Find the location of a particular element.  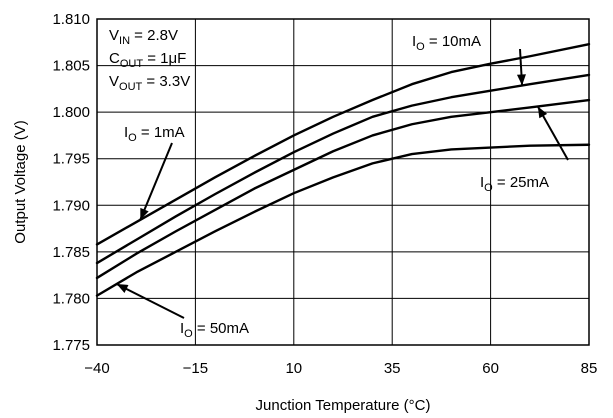

annotation-label-2: IO = 10mA is located at coordinates (446, 43).